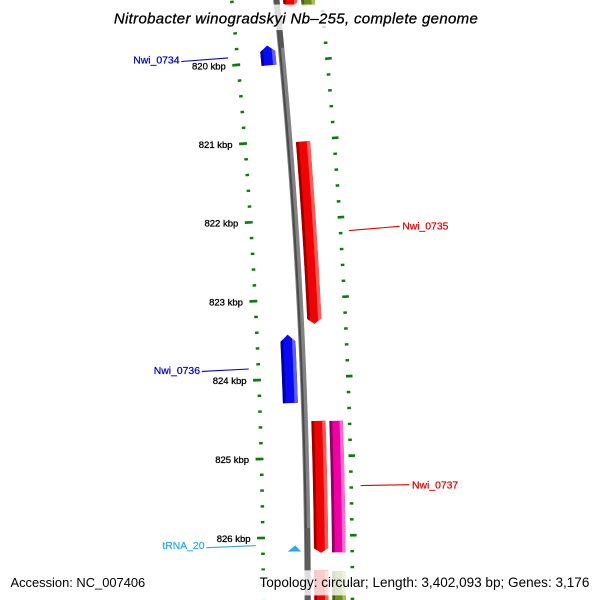  I want to click on svg-text: Accession: NC_007406, so click(78, 582).